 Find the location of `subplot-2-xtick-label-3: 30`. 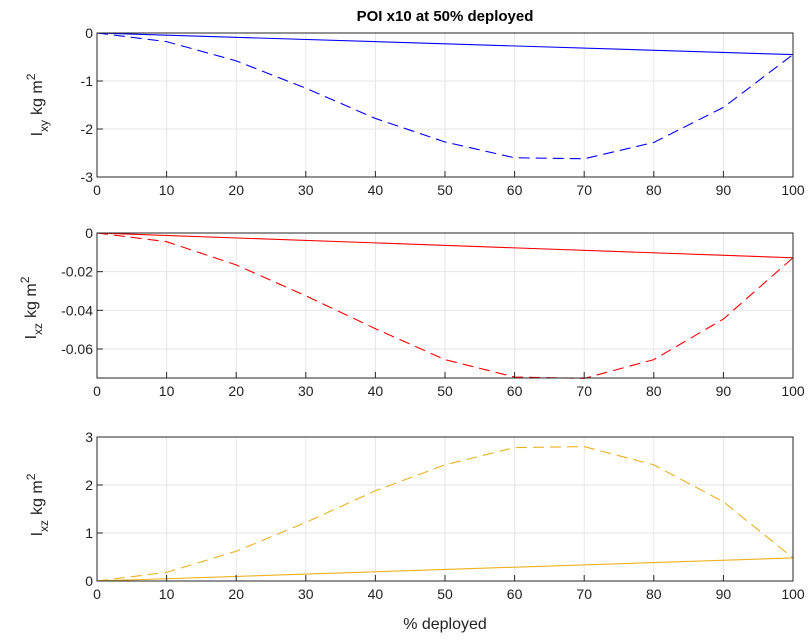

subplot-2-xtick-label-3: 30 is located at coordinates (306, 594).